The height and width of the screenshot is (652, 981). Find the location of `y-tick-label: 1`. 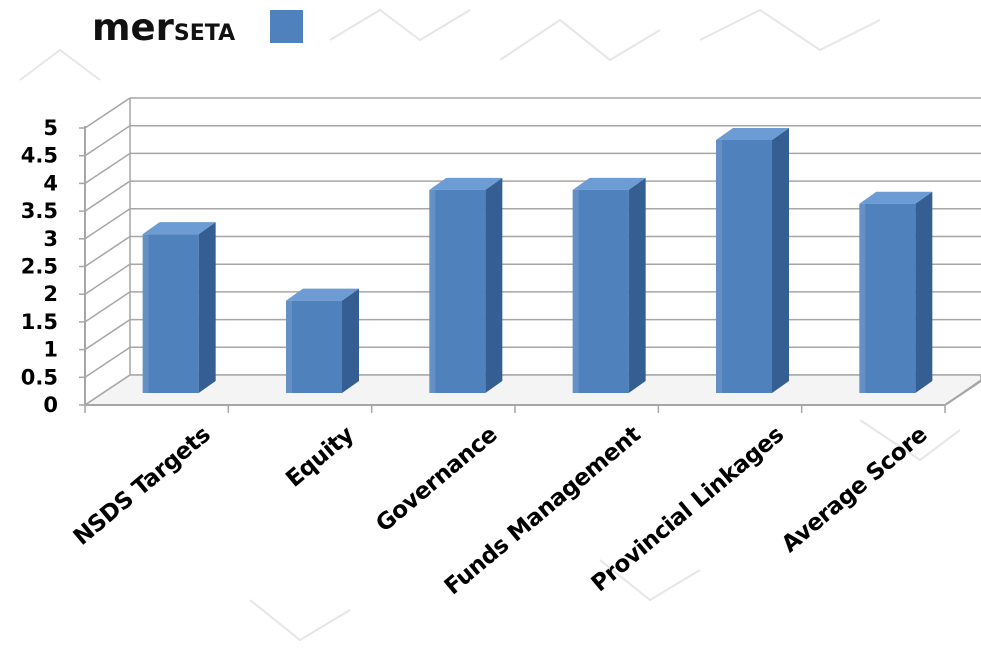

y-tick-label: 1 is located at coordinates (50, 350).